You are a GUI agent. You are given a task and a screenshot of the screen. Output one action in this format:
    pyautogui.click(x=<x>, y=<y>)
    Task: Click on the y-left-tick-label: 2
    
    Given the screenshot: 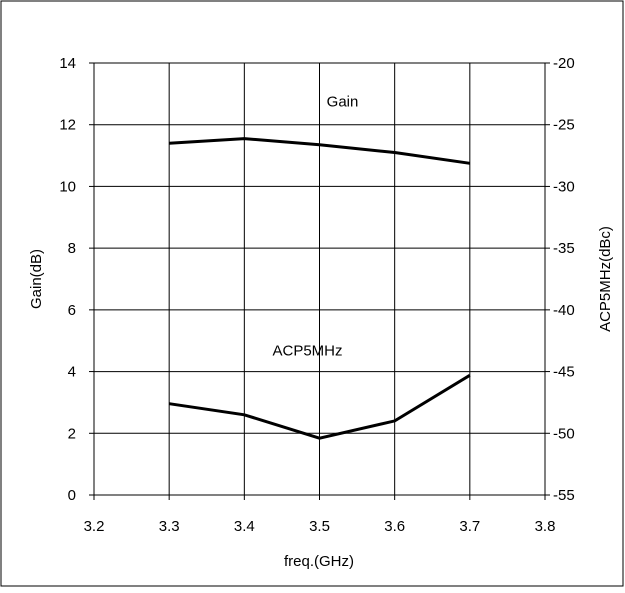 What is the action you would take?
    pyautogui.click(x=72, y=433)
    